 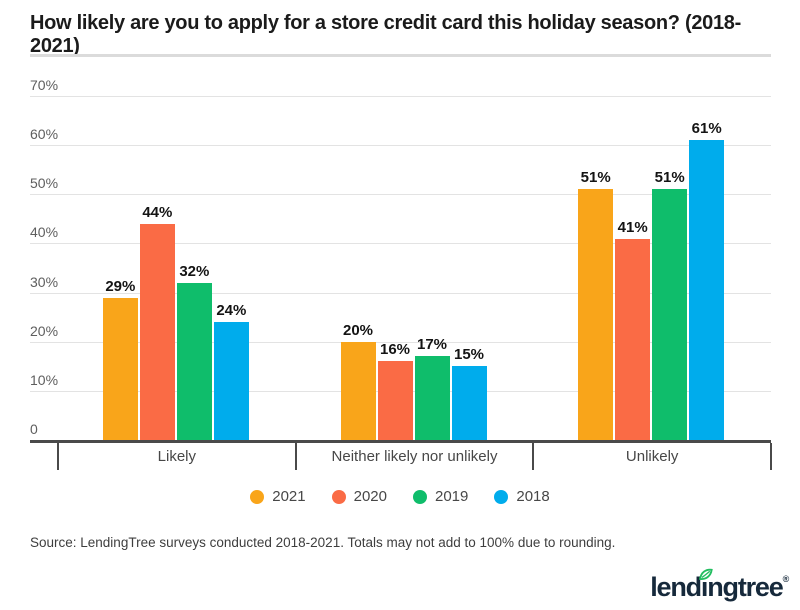 I want to click on legend-item-2020: 2020, so click(x=359, y=496).